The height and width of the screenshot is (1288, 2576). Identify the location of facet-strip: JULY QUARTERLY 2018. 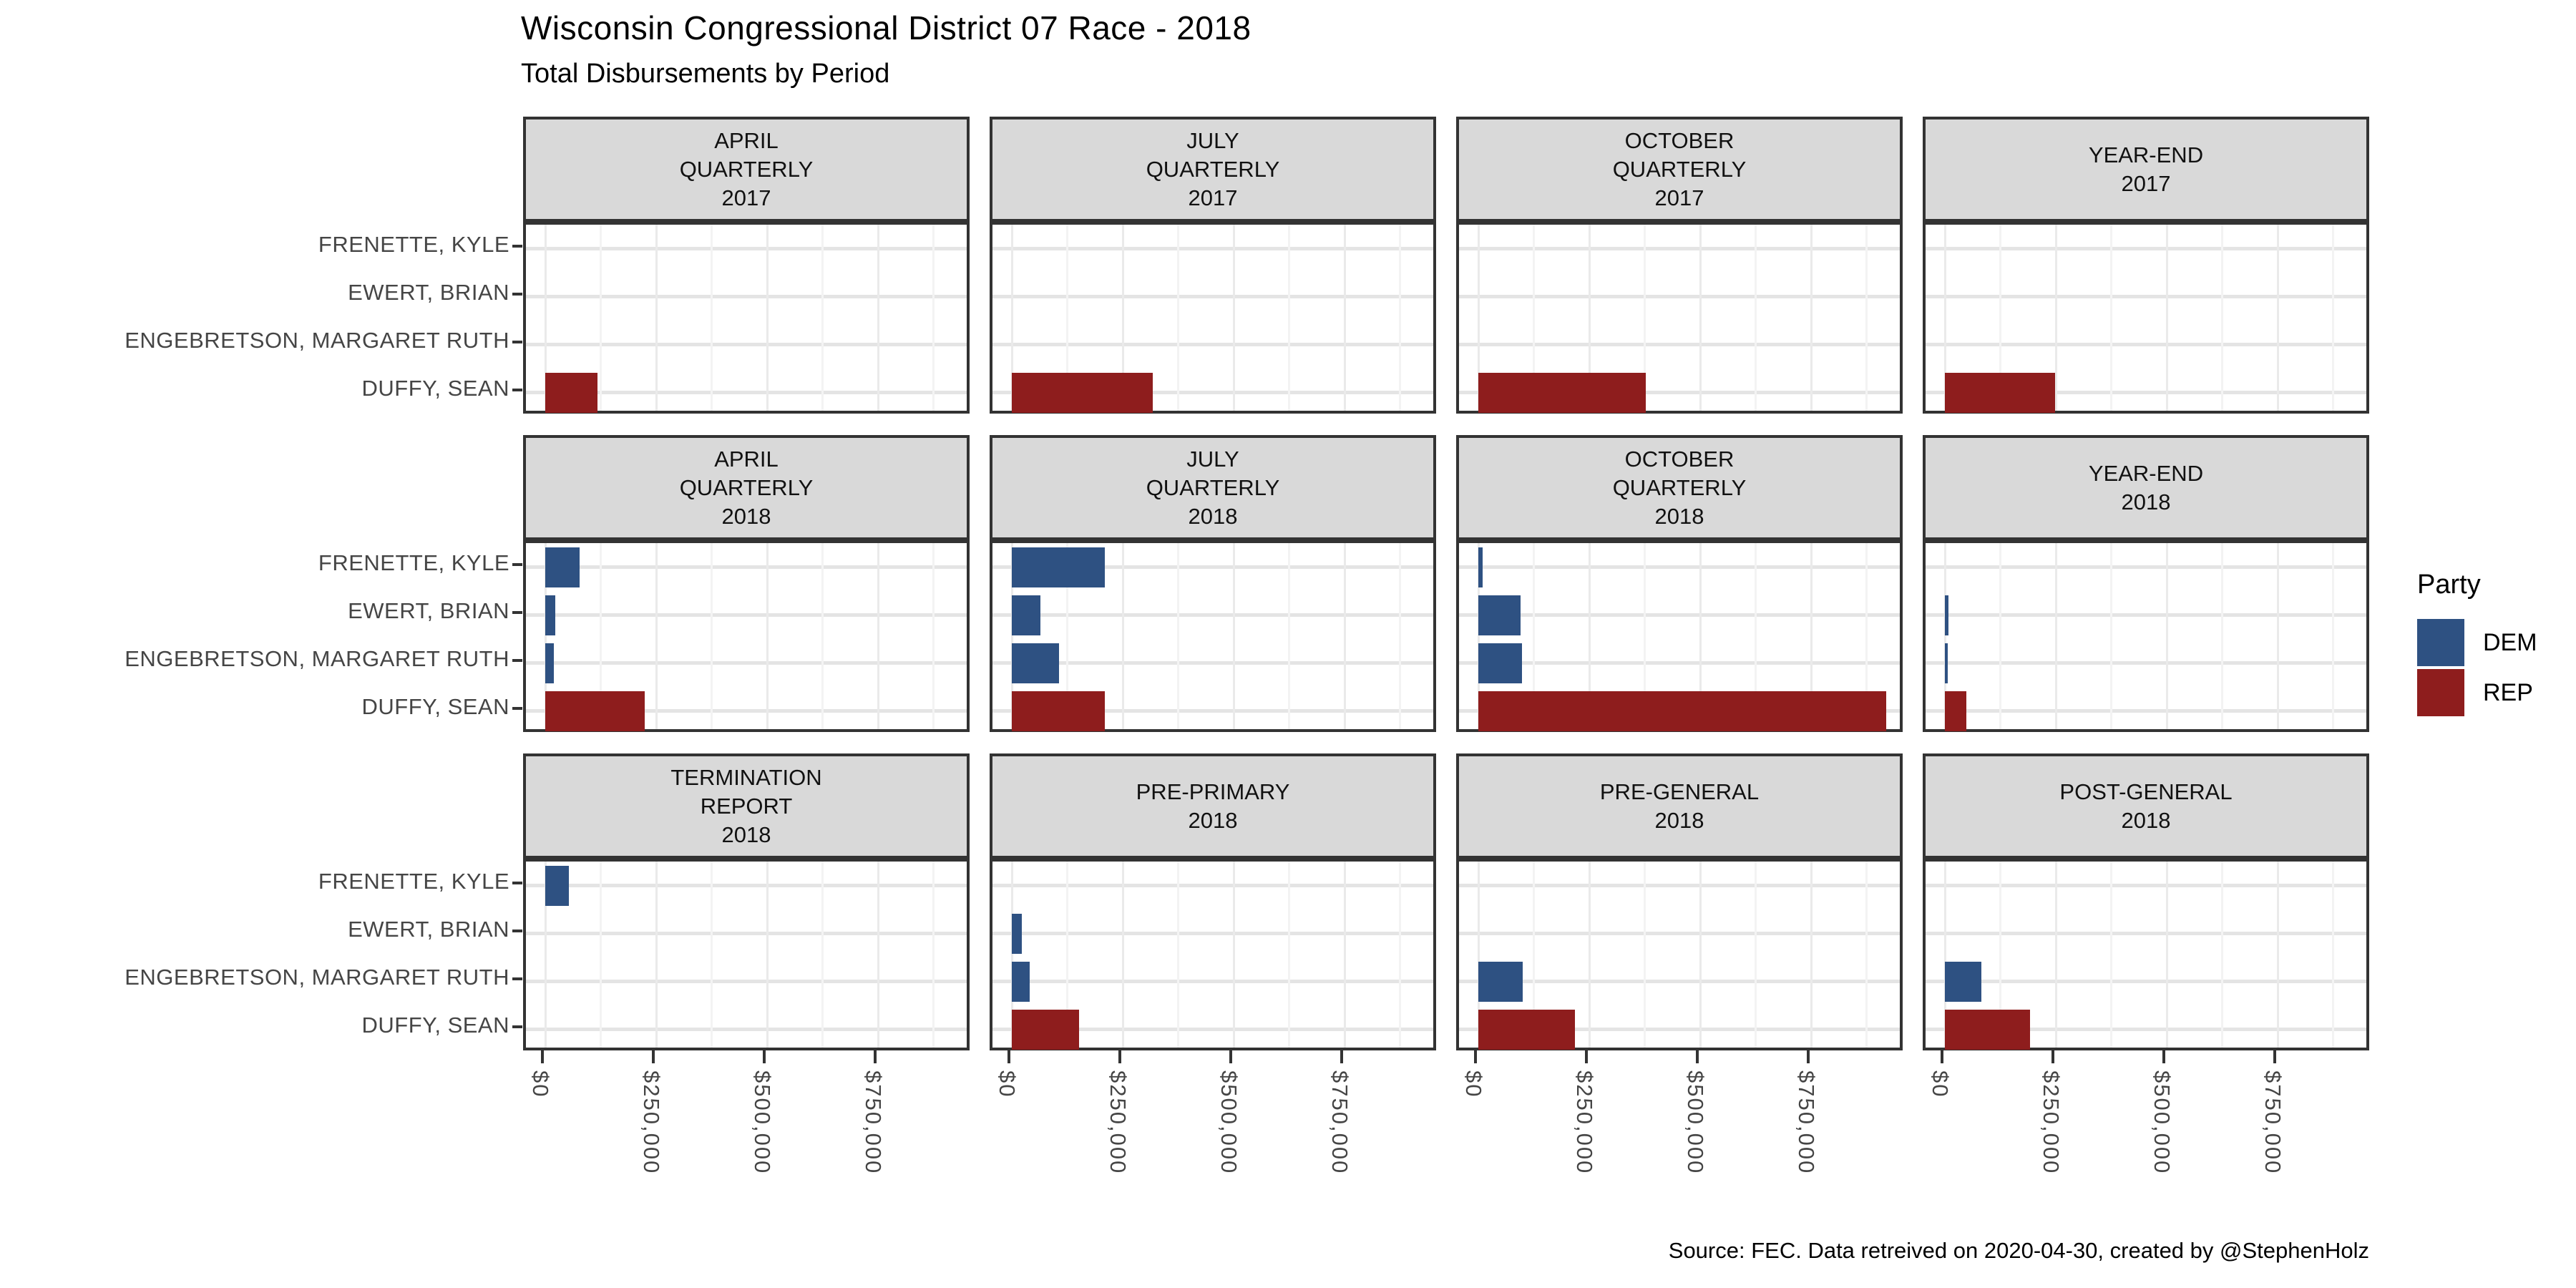
(1213, 487).